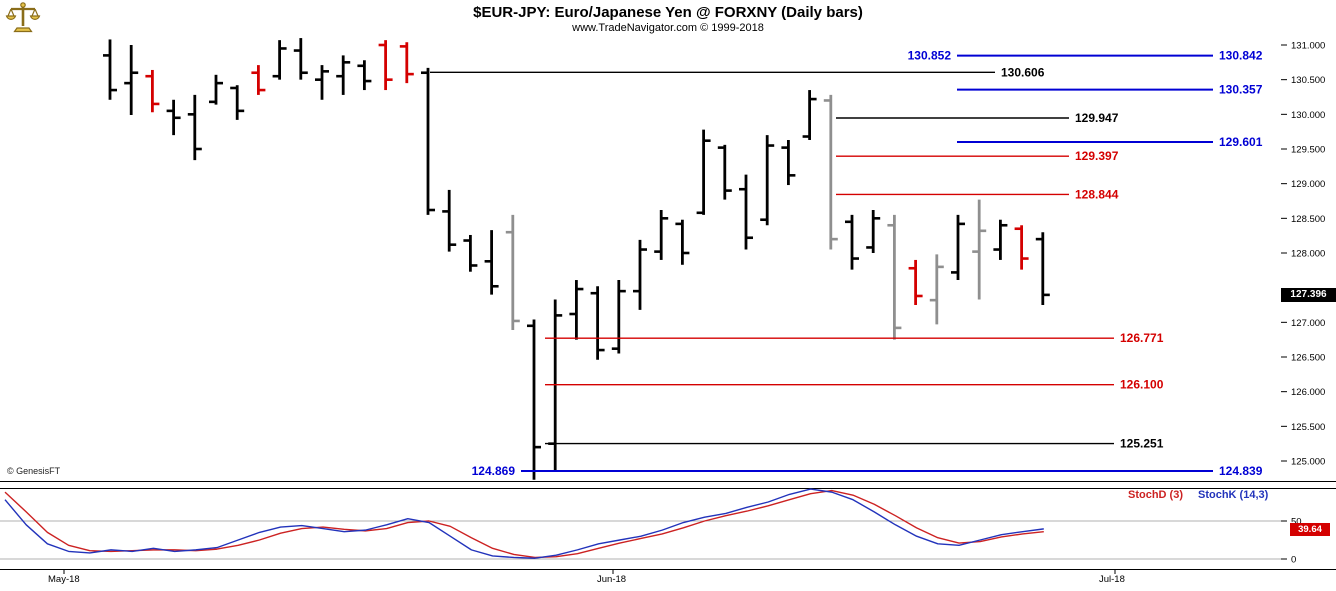  Describe the element at coordinates (1310, 529) in the screenshot. I see `stoch-value-tag: 39.64` at that location.